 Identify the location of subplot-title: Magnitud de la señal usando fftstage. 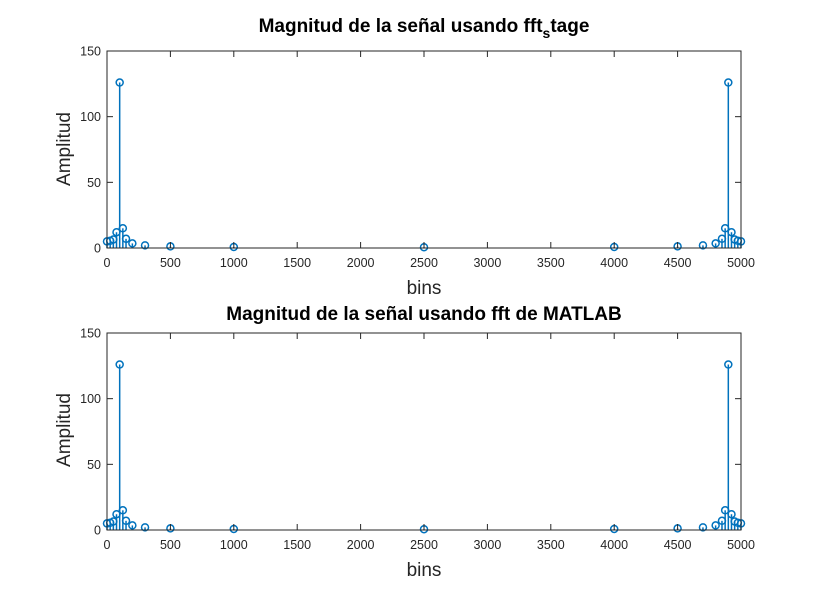
(424, 28).